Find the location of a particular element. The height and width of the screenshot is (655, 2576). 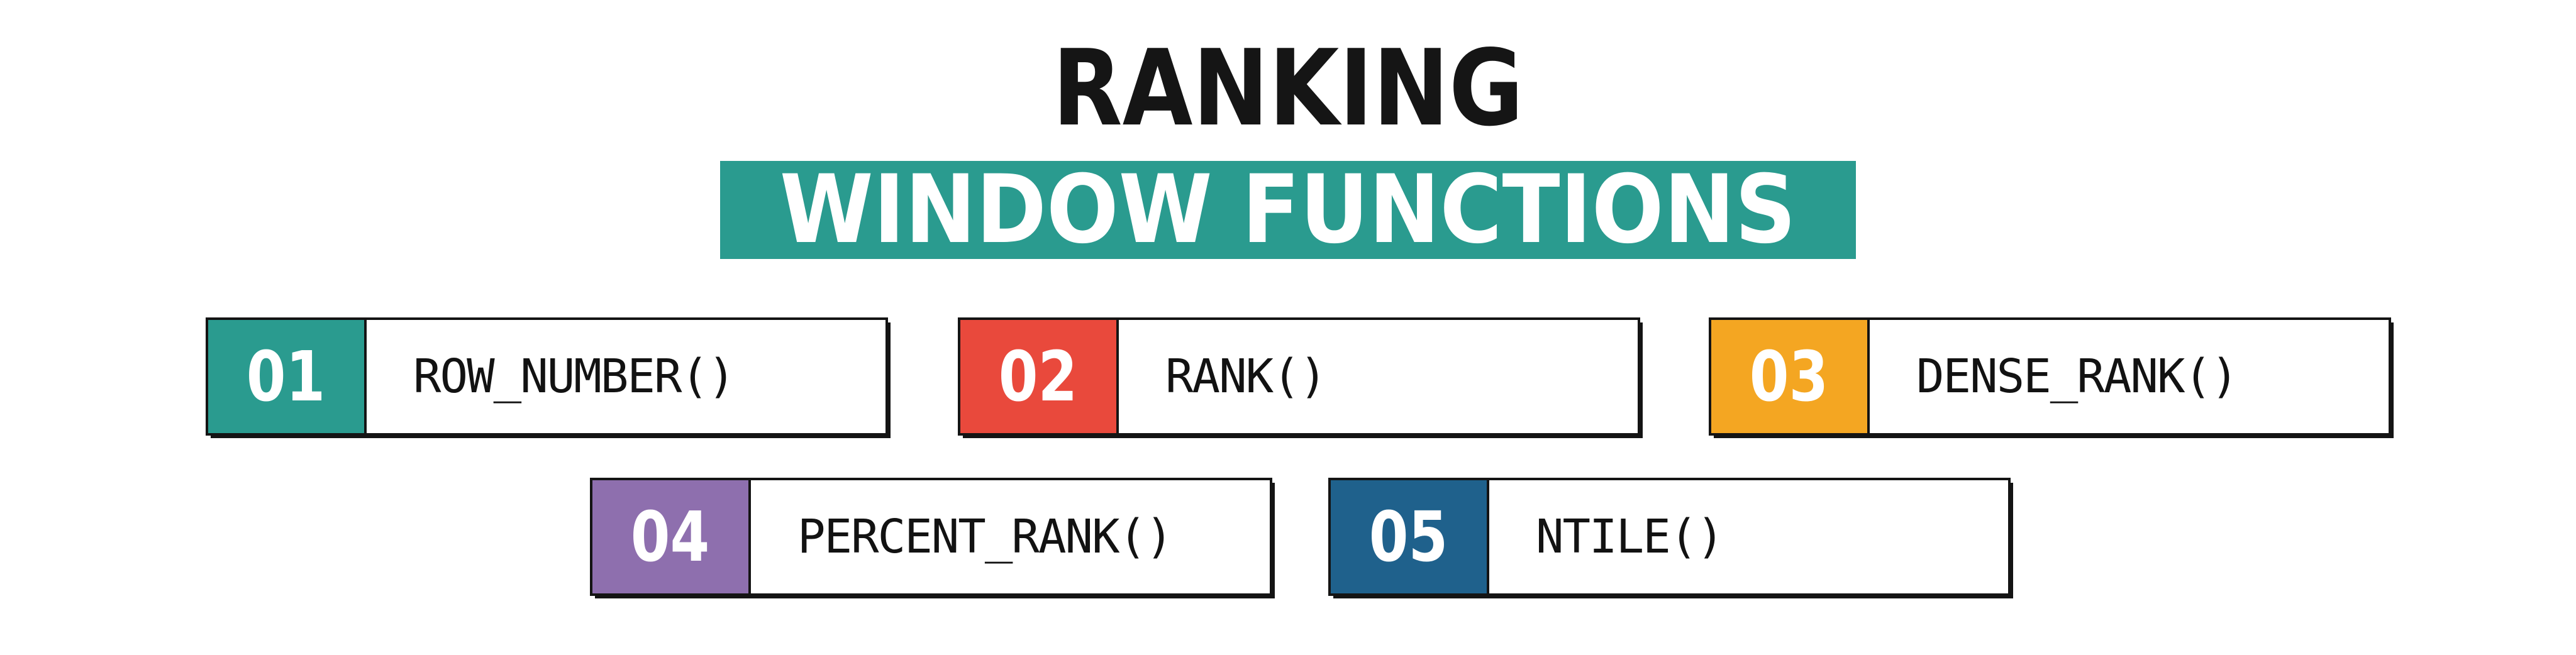

function-card-percent-rank: 04 PERCENT_RANK() is located at coordinates (931, 537).